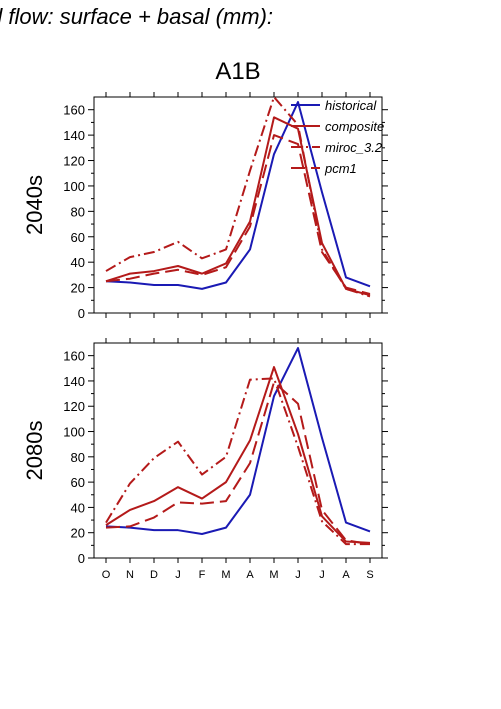  Describe the element at coordinates (34, 451) in the screenshot. I see `panel-label: 2080s` at that location.